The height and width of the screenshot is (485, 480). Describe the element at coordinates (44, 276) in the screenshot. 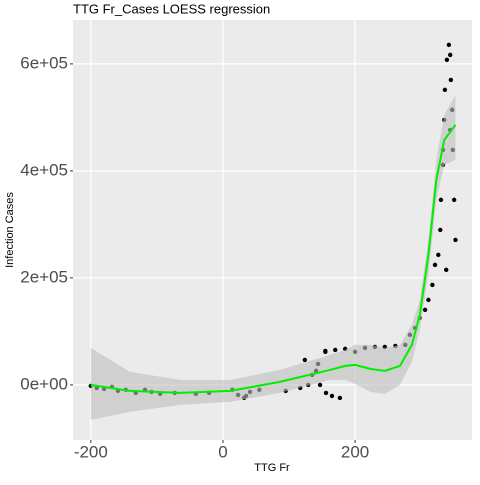

I see `y-tick-label: 2e+05` at that location.